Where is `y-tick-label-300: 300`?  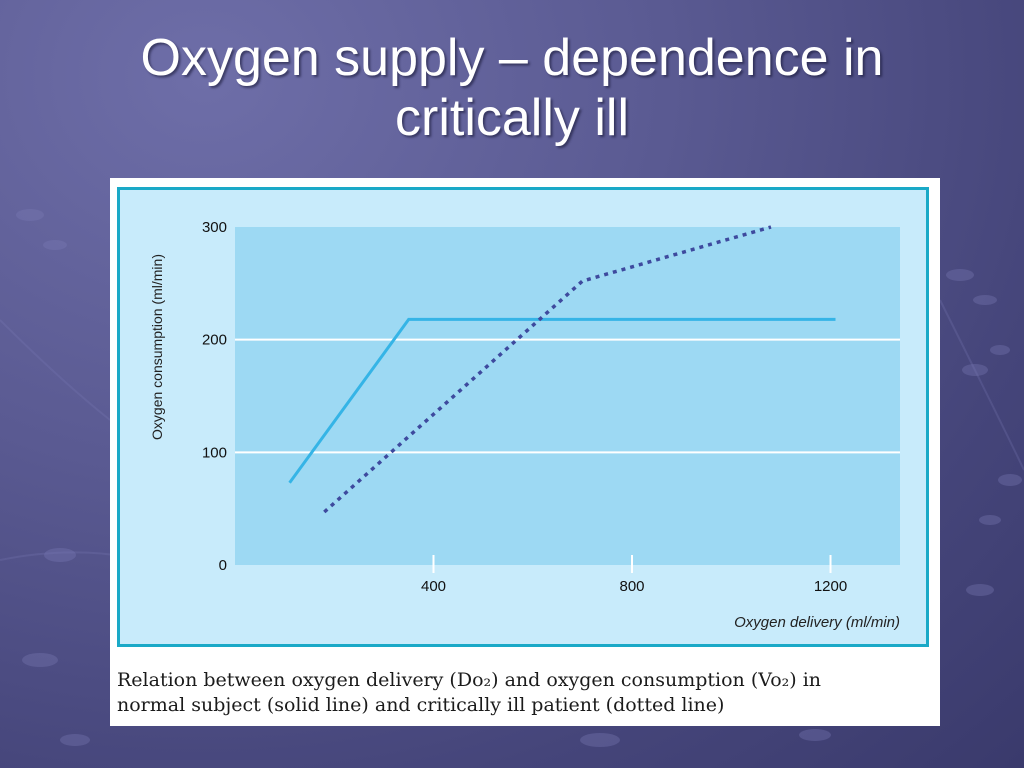
y-tick-label-300: 300 is located at coordinates (214, 227).